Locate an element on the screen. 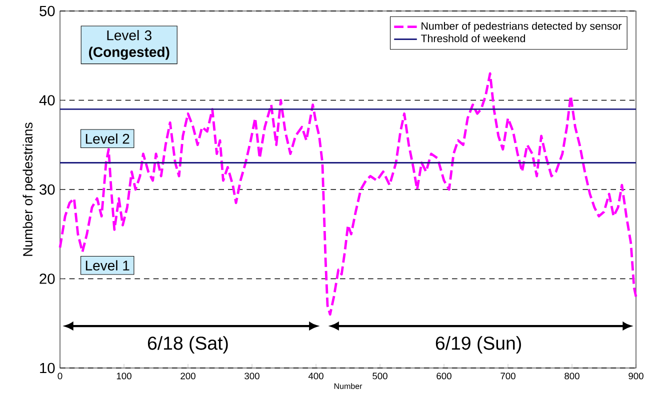  x-tick-label: 0 is located at coordinates (60, 376).